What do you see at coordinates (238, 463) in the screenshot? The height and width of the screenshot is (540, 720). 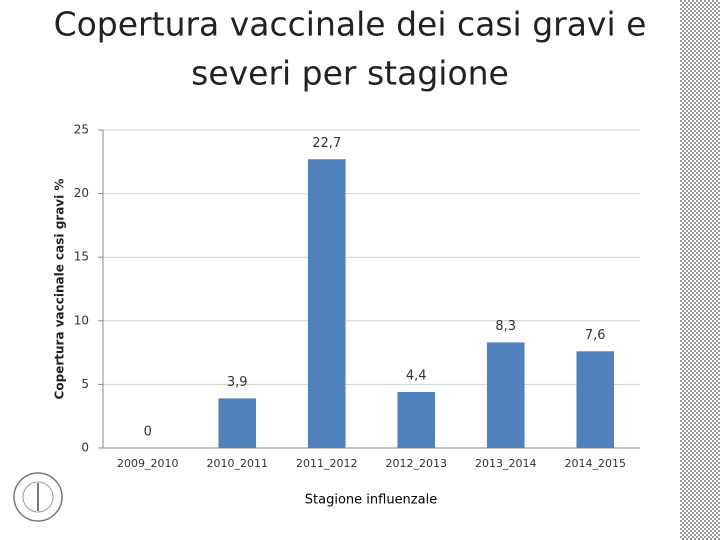 I see `x-tick-label: 2010_2011` at bounding box center [238, 463].